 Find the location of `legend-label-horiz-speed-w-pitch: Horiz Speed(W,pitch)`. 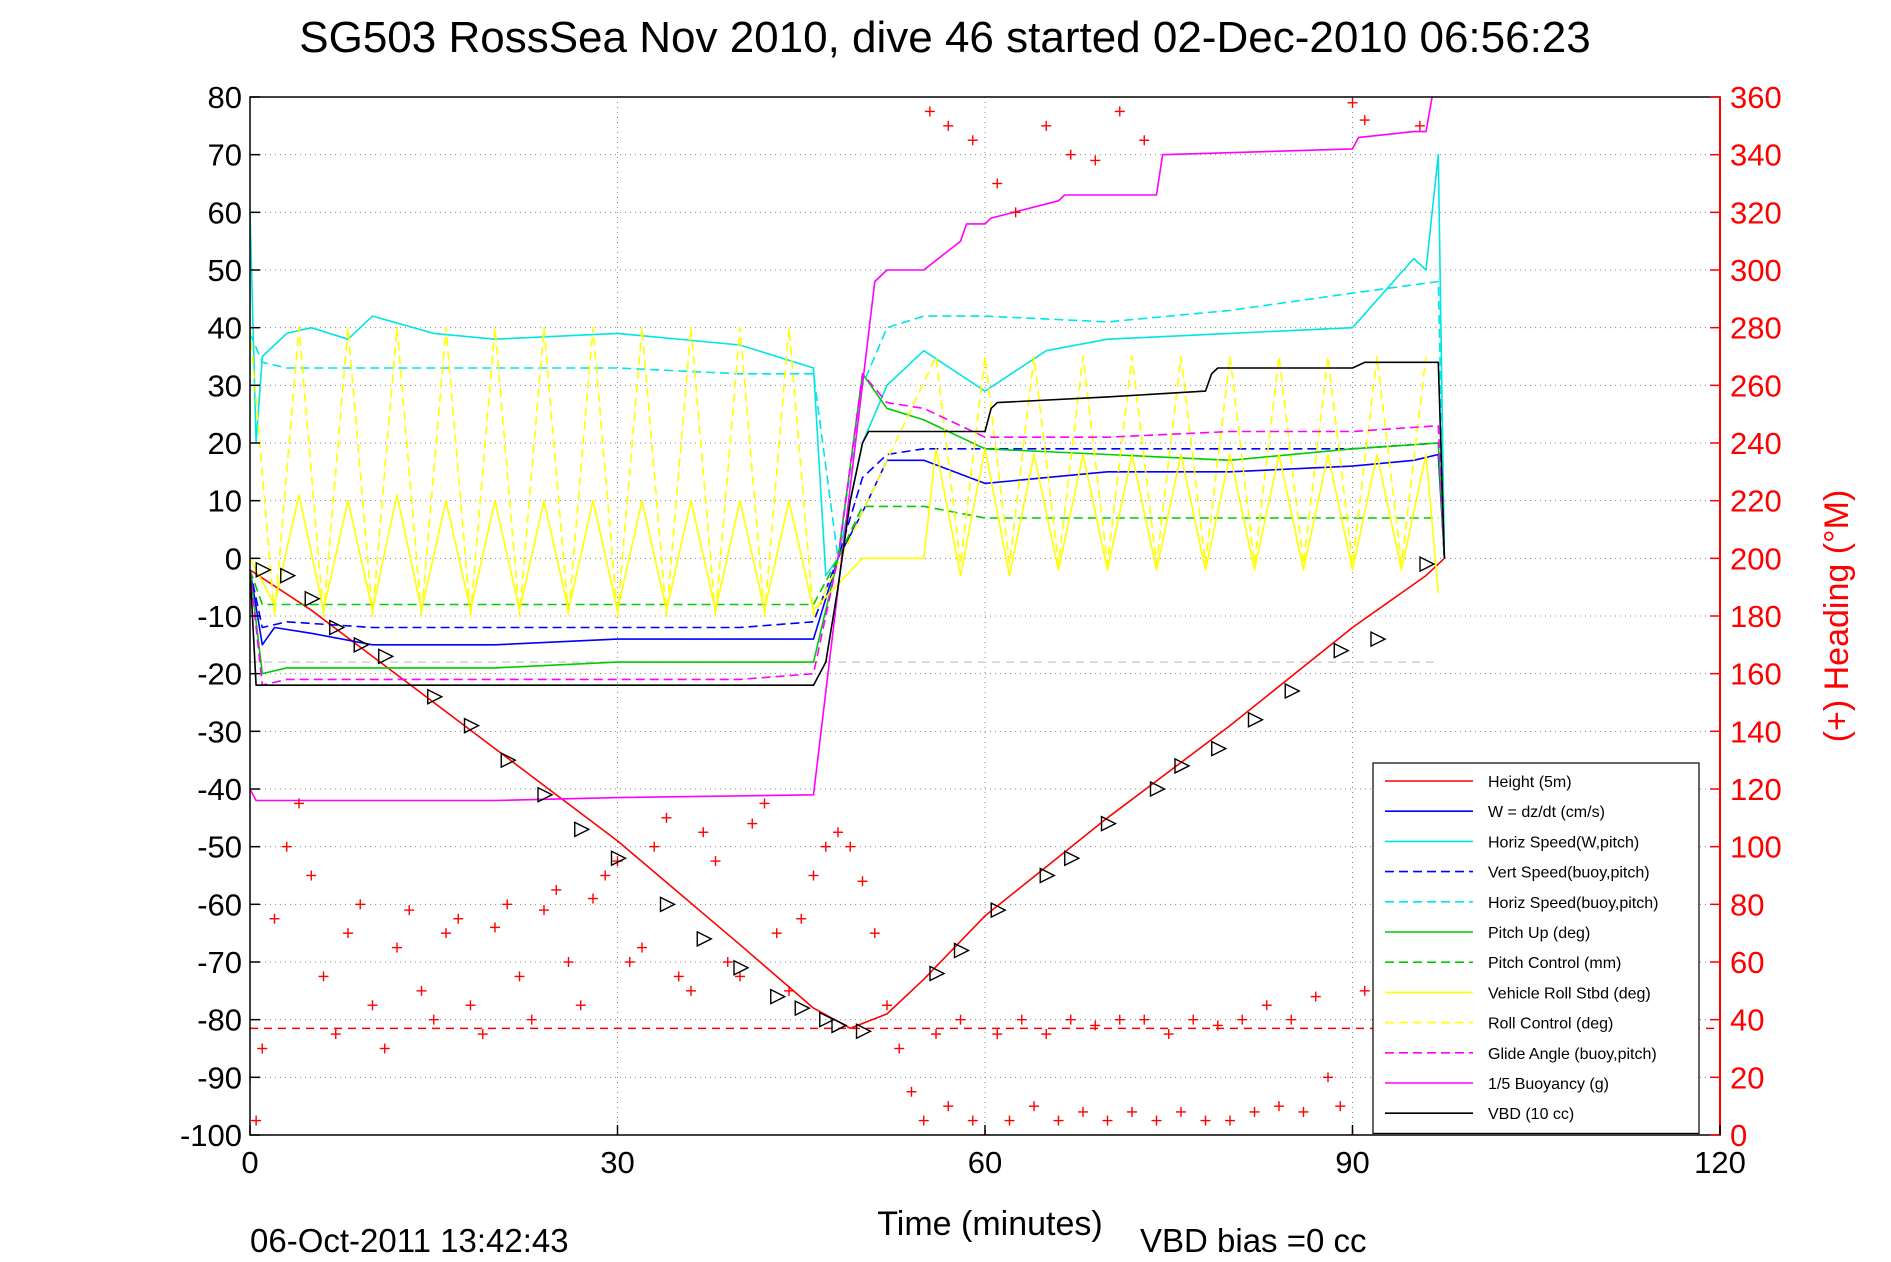

legend-label-horiz-speed-w-pitch: Horiz Speed(W,pitch) is located at coordinates (1563, 842).